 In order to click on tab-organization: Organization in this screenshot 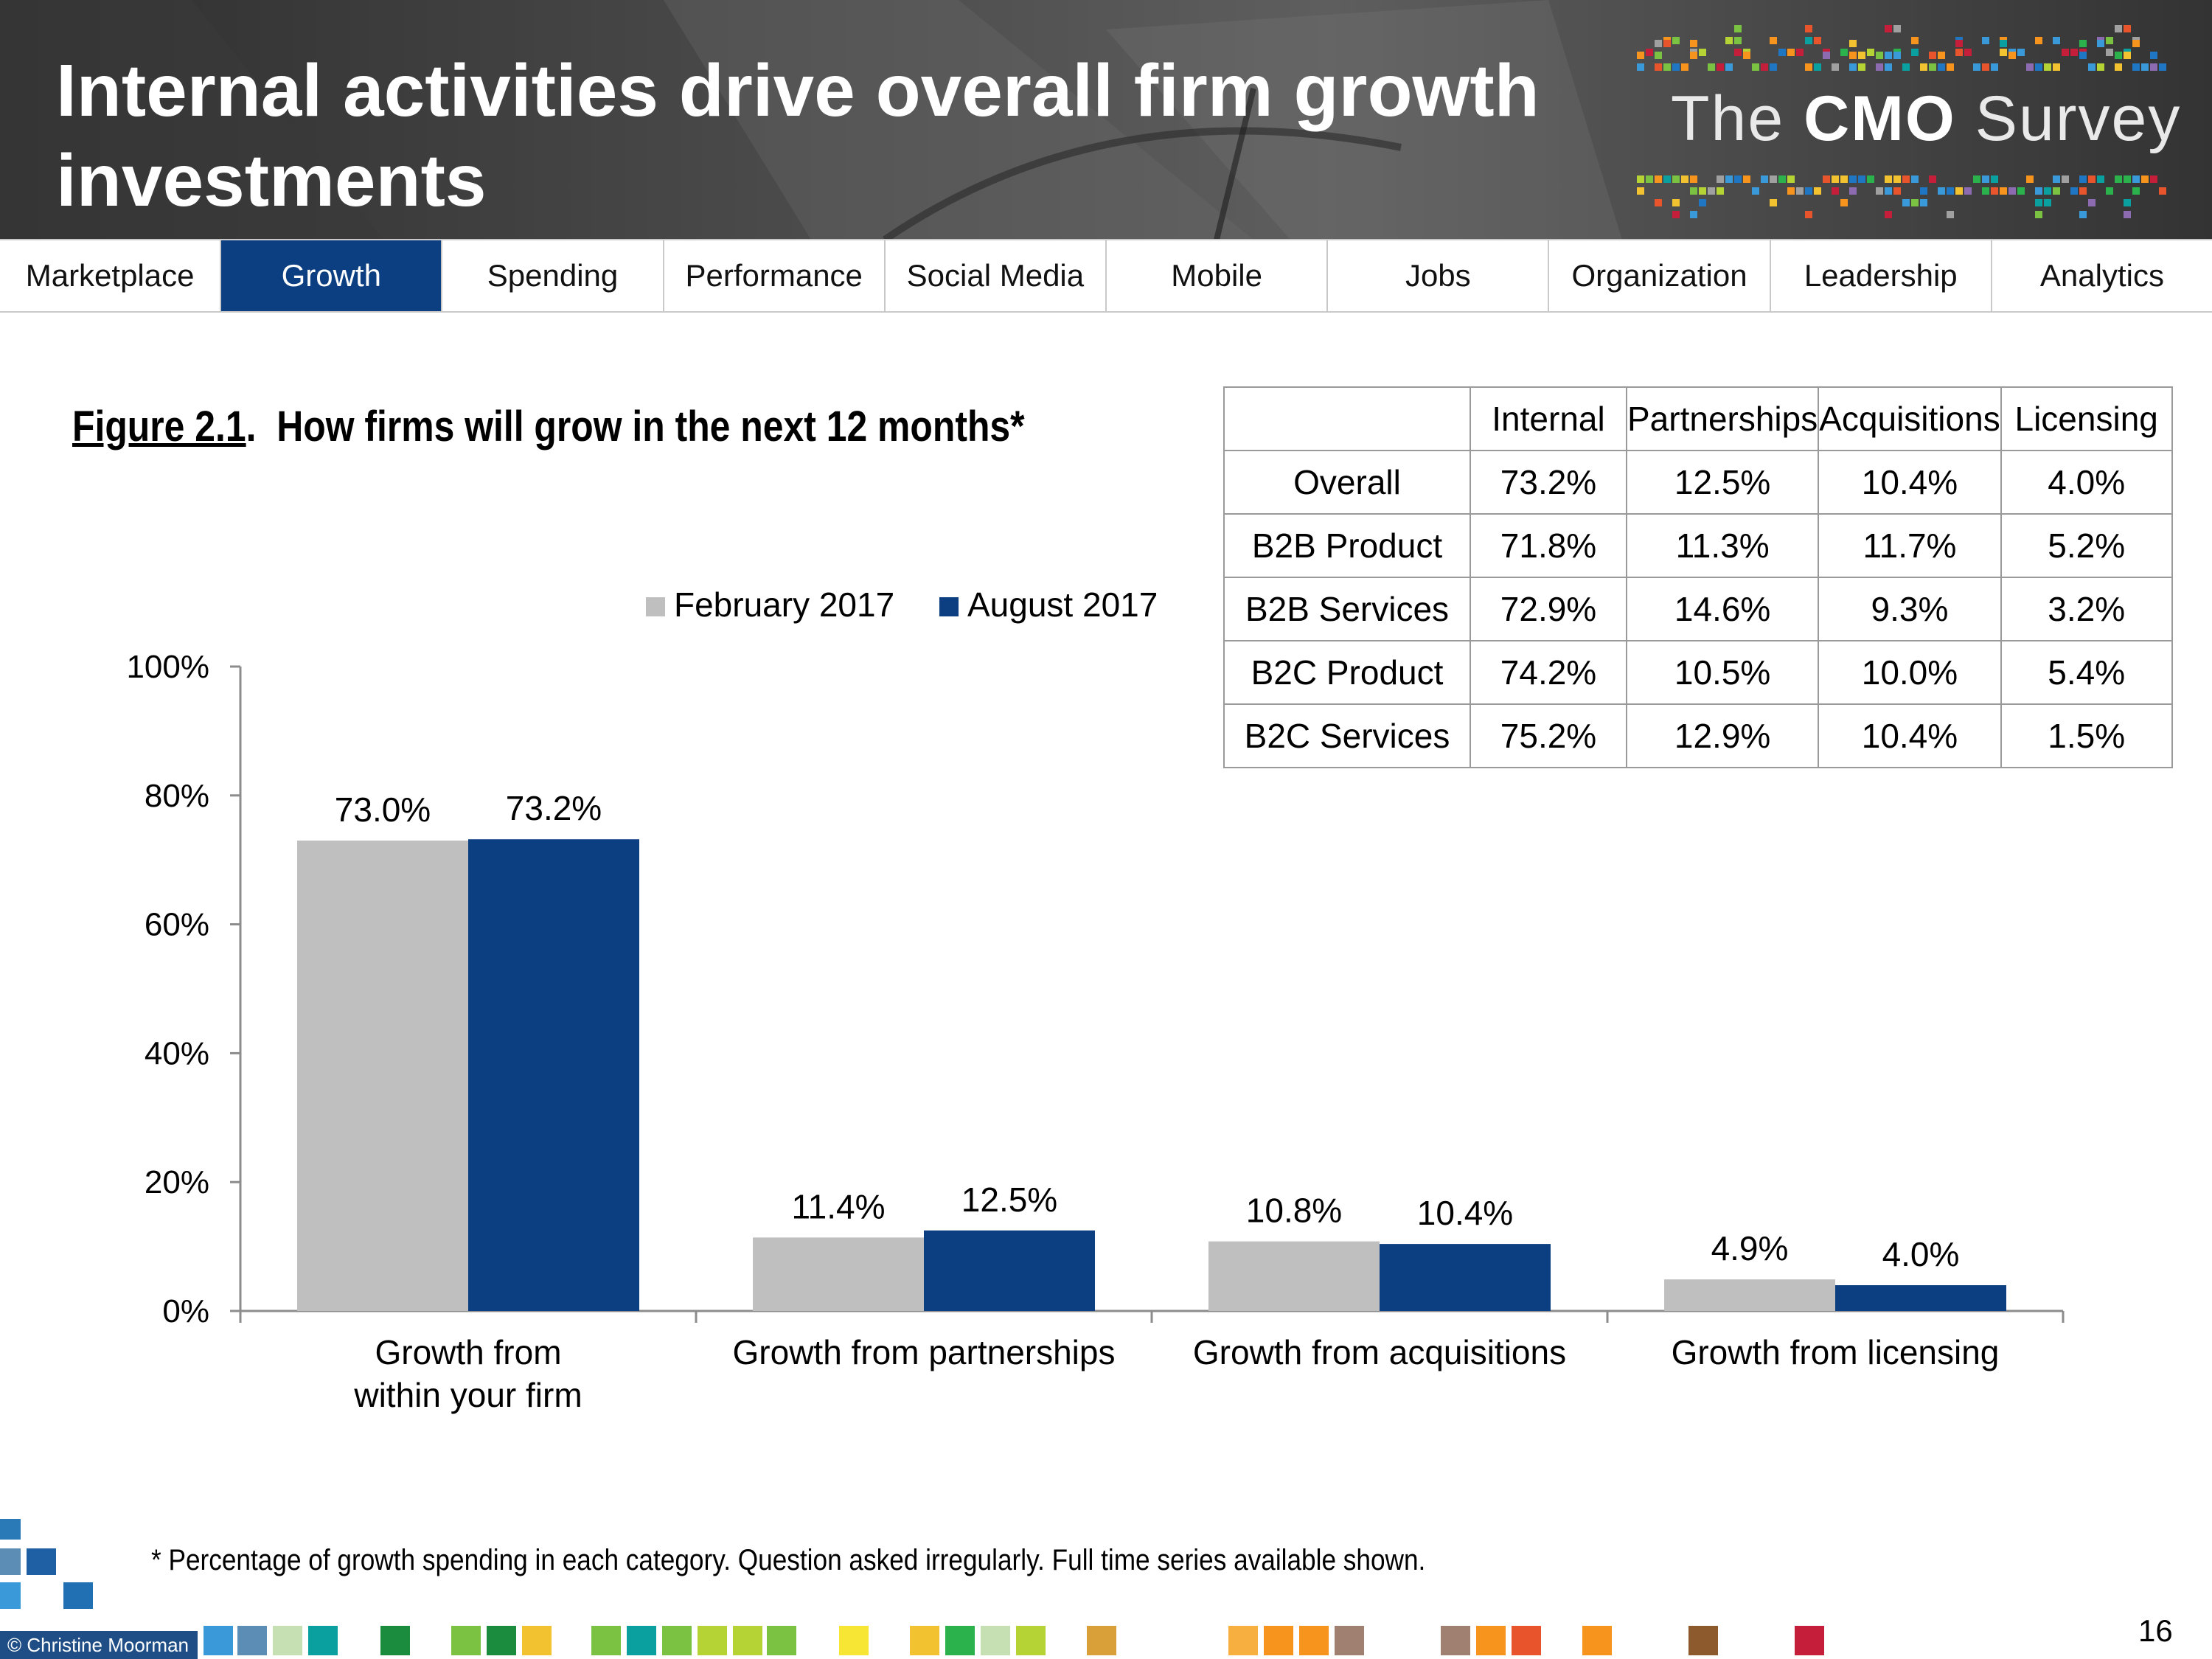, I will do `click(1660, 275)`.